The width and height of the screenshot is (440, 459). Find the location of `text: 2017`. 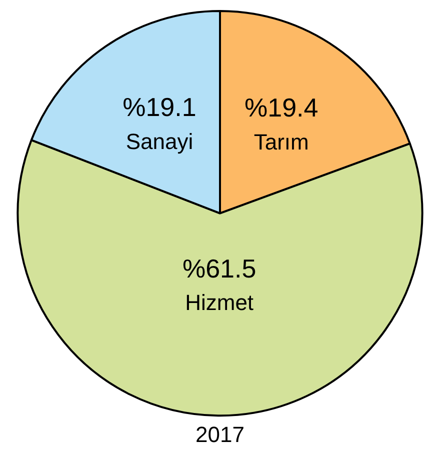

text: 2017 is located at coordinates (220, 434).